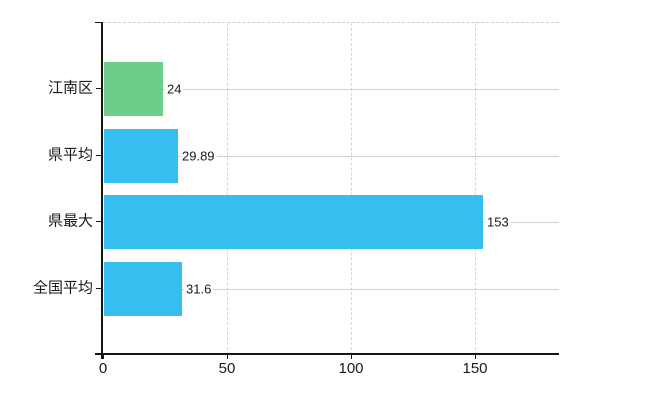 The image size is (650, 400). Describe the element at coordinates (351, 368) in the screenshot. I see `x-tick-label: 100` at that location.